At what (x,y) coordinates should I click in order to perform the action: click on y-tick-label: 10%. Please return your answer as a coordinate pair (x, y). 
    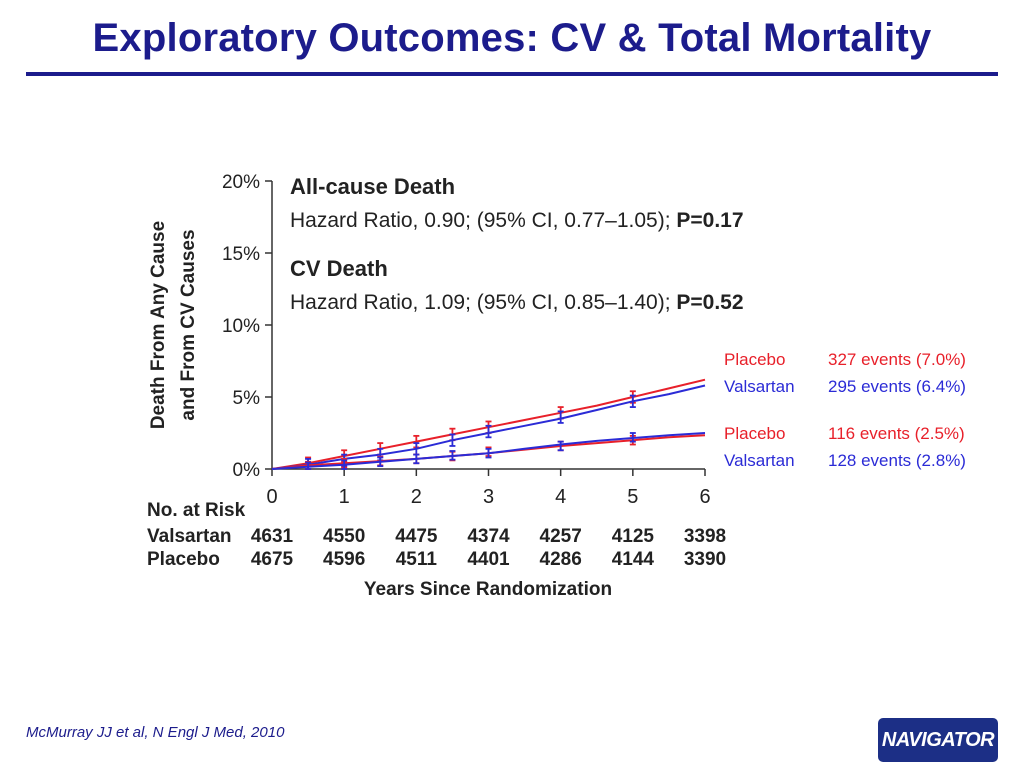
    Looking at the image, I should click on (241, 326).